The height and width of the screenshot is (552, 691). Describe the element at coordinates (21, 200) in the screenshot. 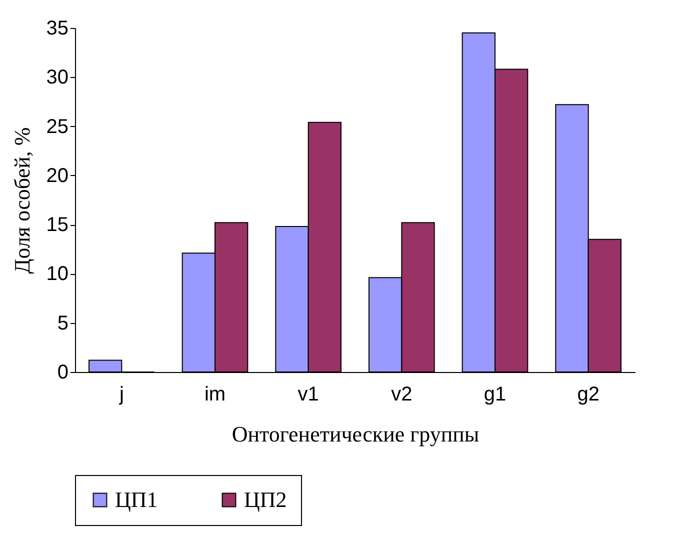

I see `y-axis-title: Доля особей, %` at that location.